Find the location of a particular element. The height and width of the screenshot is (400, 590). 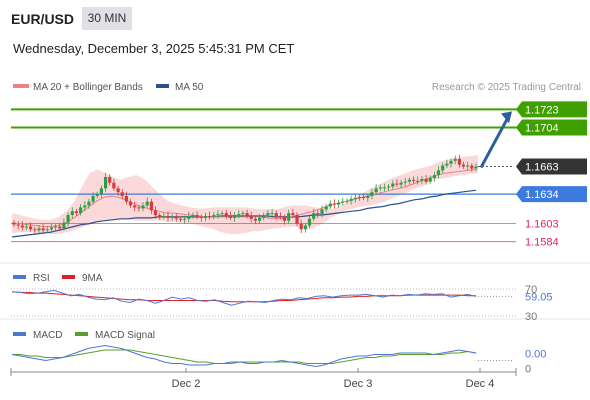

legend-macd-label: MACD is located at coordinates (47, 335).